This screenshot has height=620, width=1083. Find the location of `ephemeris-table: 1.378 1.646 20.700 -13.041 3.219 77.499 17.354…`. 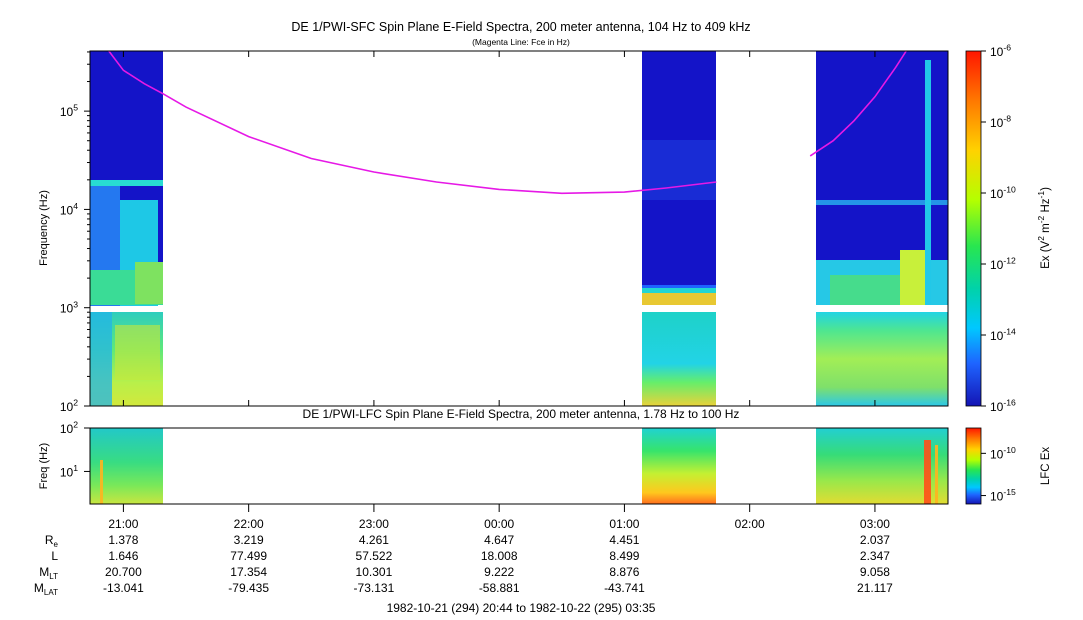

ephemeris-table: 1.378 1.646 20.700 -13.041 3.219 77.499 17.354… is located at coordinates (463, 565).